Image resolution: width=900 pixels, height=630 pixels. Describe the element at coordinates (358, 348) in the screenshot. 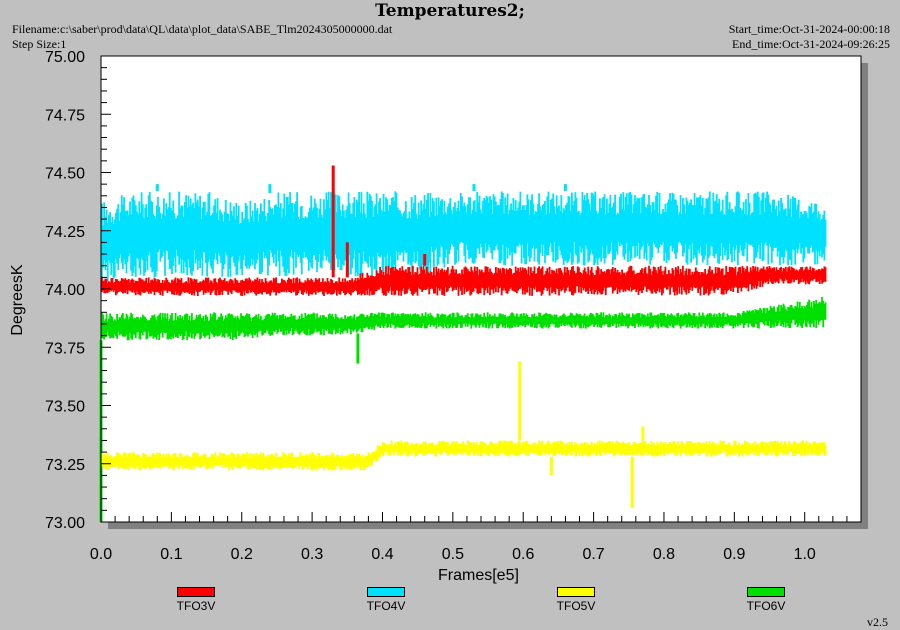

I see `tfo6v-spike` at that location.